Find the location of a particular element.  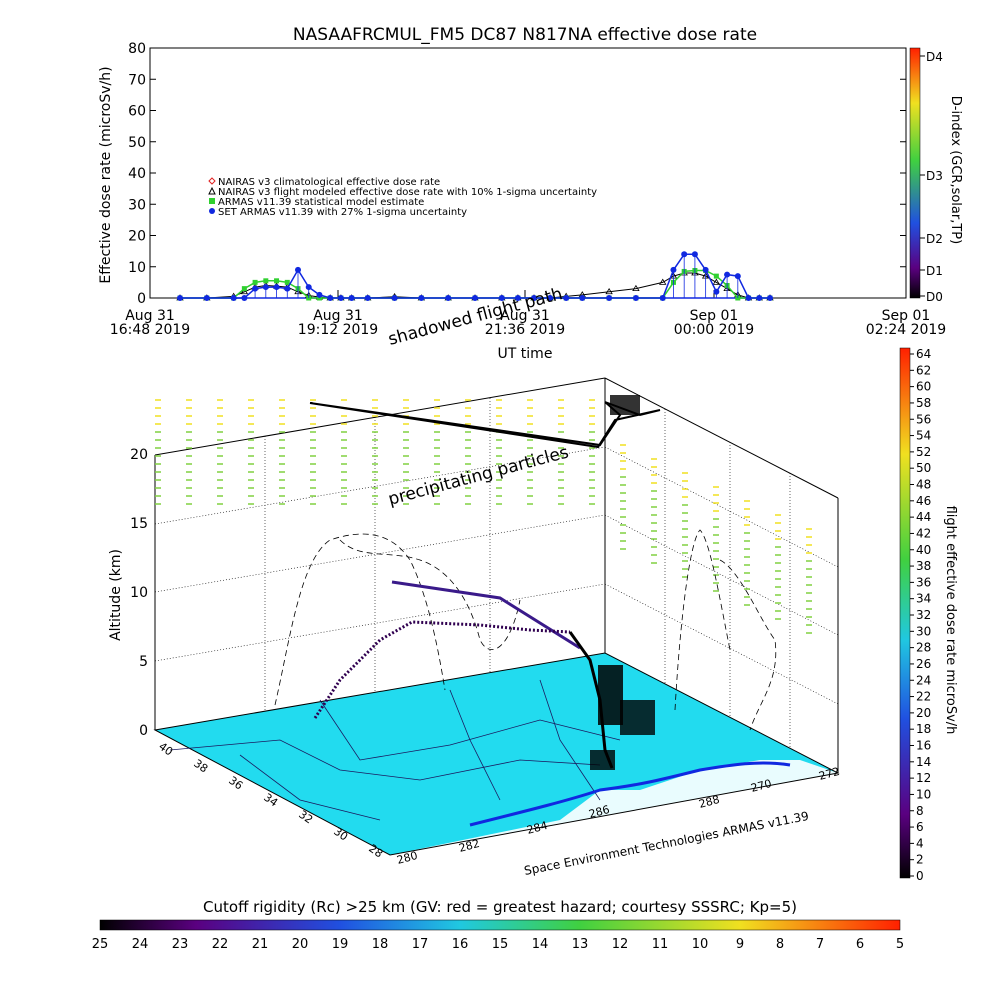

y-tick-label: 70 is located at coordinates (137, 80).